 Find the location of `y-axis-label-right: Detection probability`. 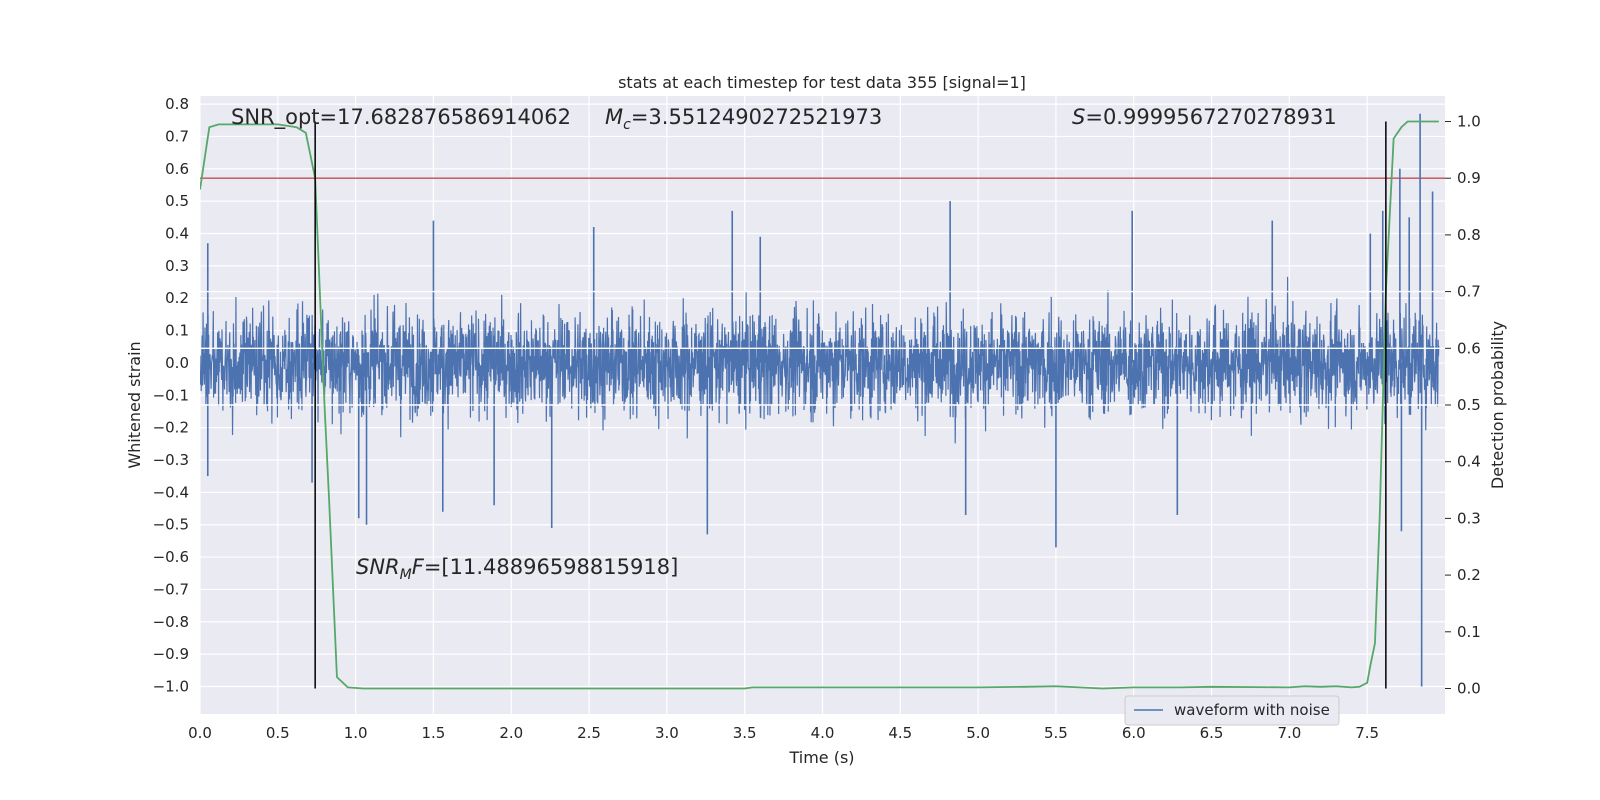

y-axis-label-right: Detection probability is located at coordinates (1497, 405).